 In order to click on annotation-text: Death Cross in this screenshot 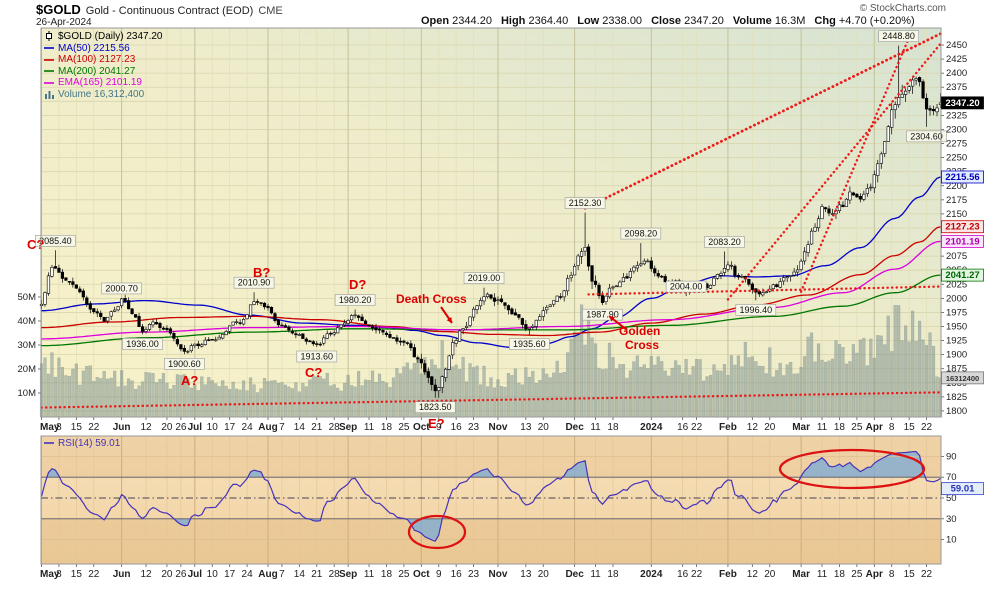, I will do `click(431, 299)`.